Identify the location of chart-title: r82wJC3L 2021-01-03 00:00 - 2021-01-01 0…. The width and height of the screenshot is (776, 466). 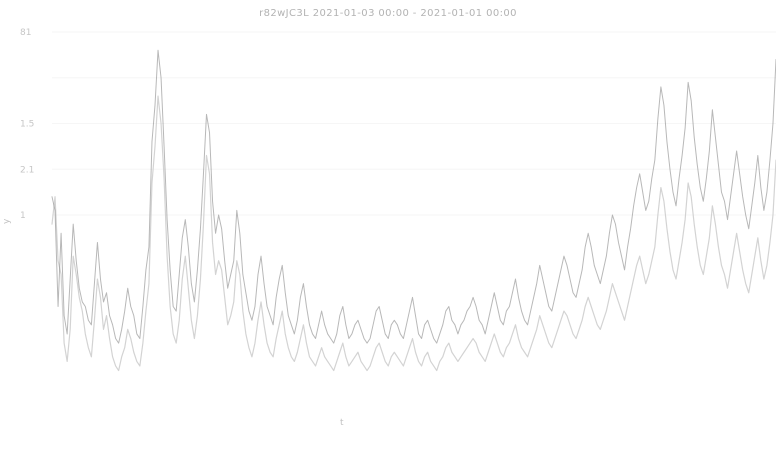
(388, 13).